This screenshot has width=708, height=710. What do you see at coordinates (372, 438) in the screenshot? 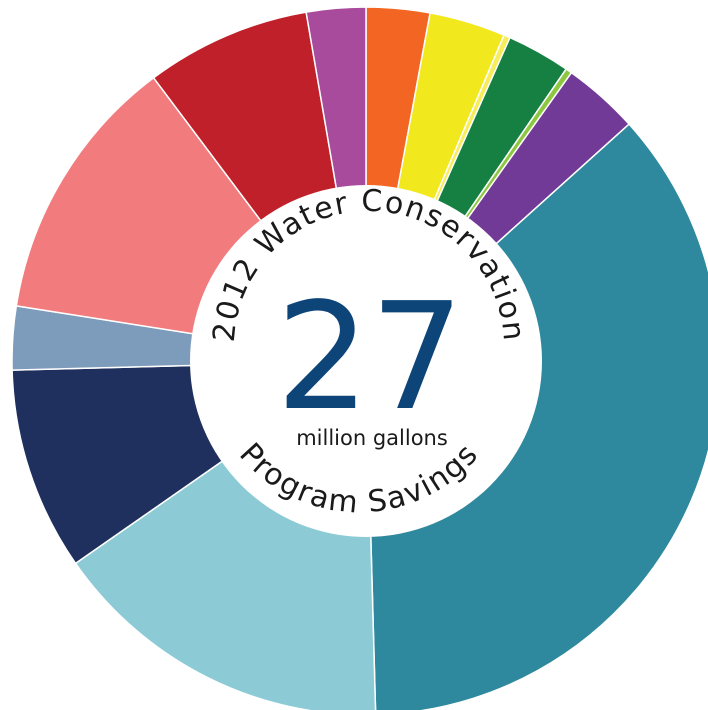
I see `center-unit: million gallons` at bounding box center [372, 438].